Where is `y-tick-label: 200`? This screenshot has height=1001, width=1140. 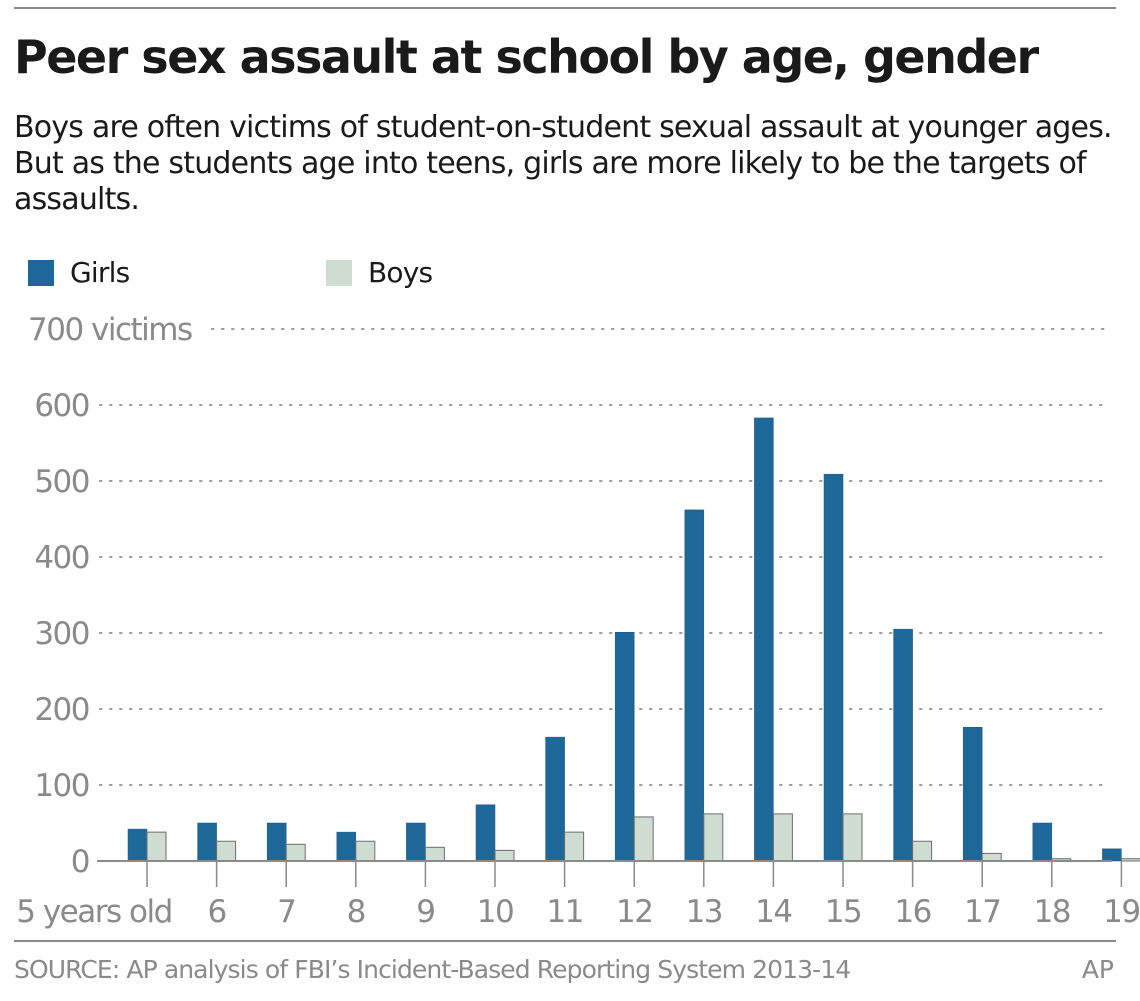 y-tick-label: 200 is located at coordinates (61, 710).